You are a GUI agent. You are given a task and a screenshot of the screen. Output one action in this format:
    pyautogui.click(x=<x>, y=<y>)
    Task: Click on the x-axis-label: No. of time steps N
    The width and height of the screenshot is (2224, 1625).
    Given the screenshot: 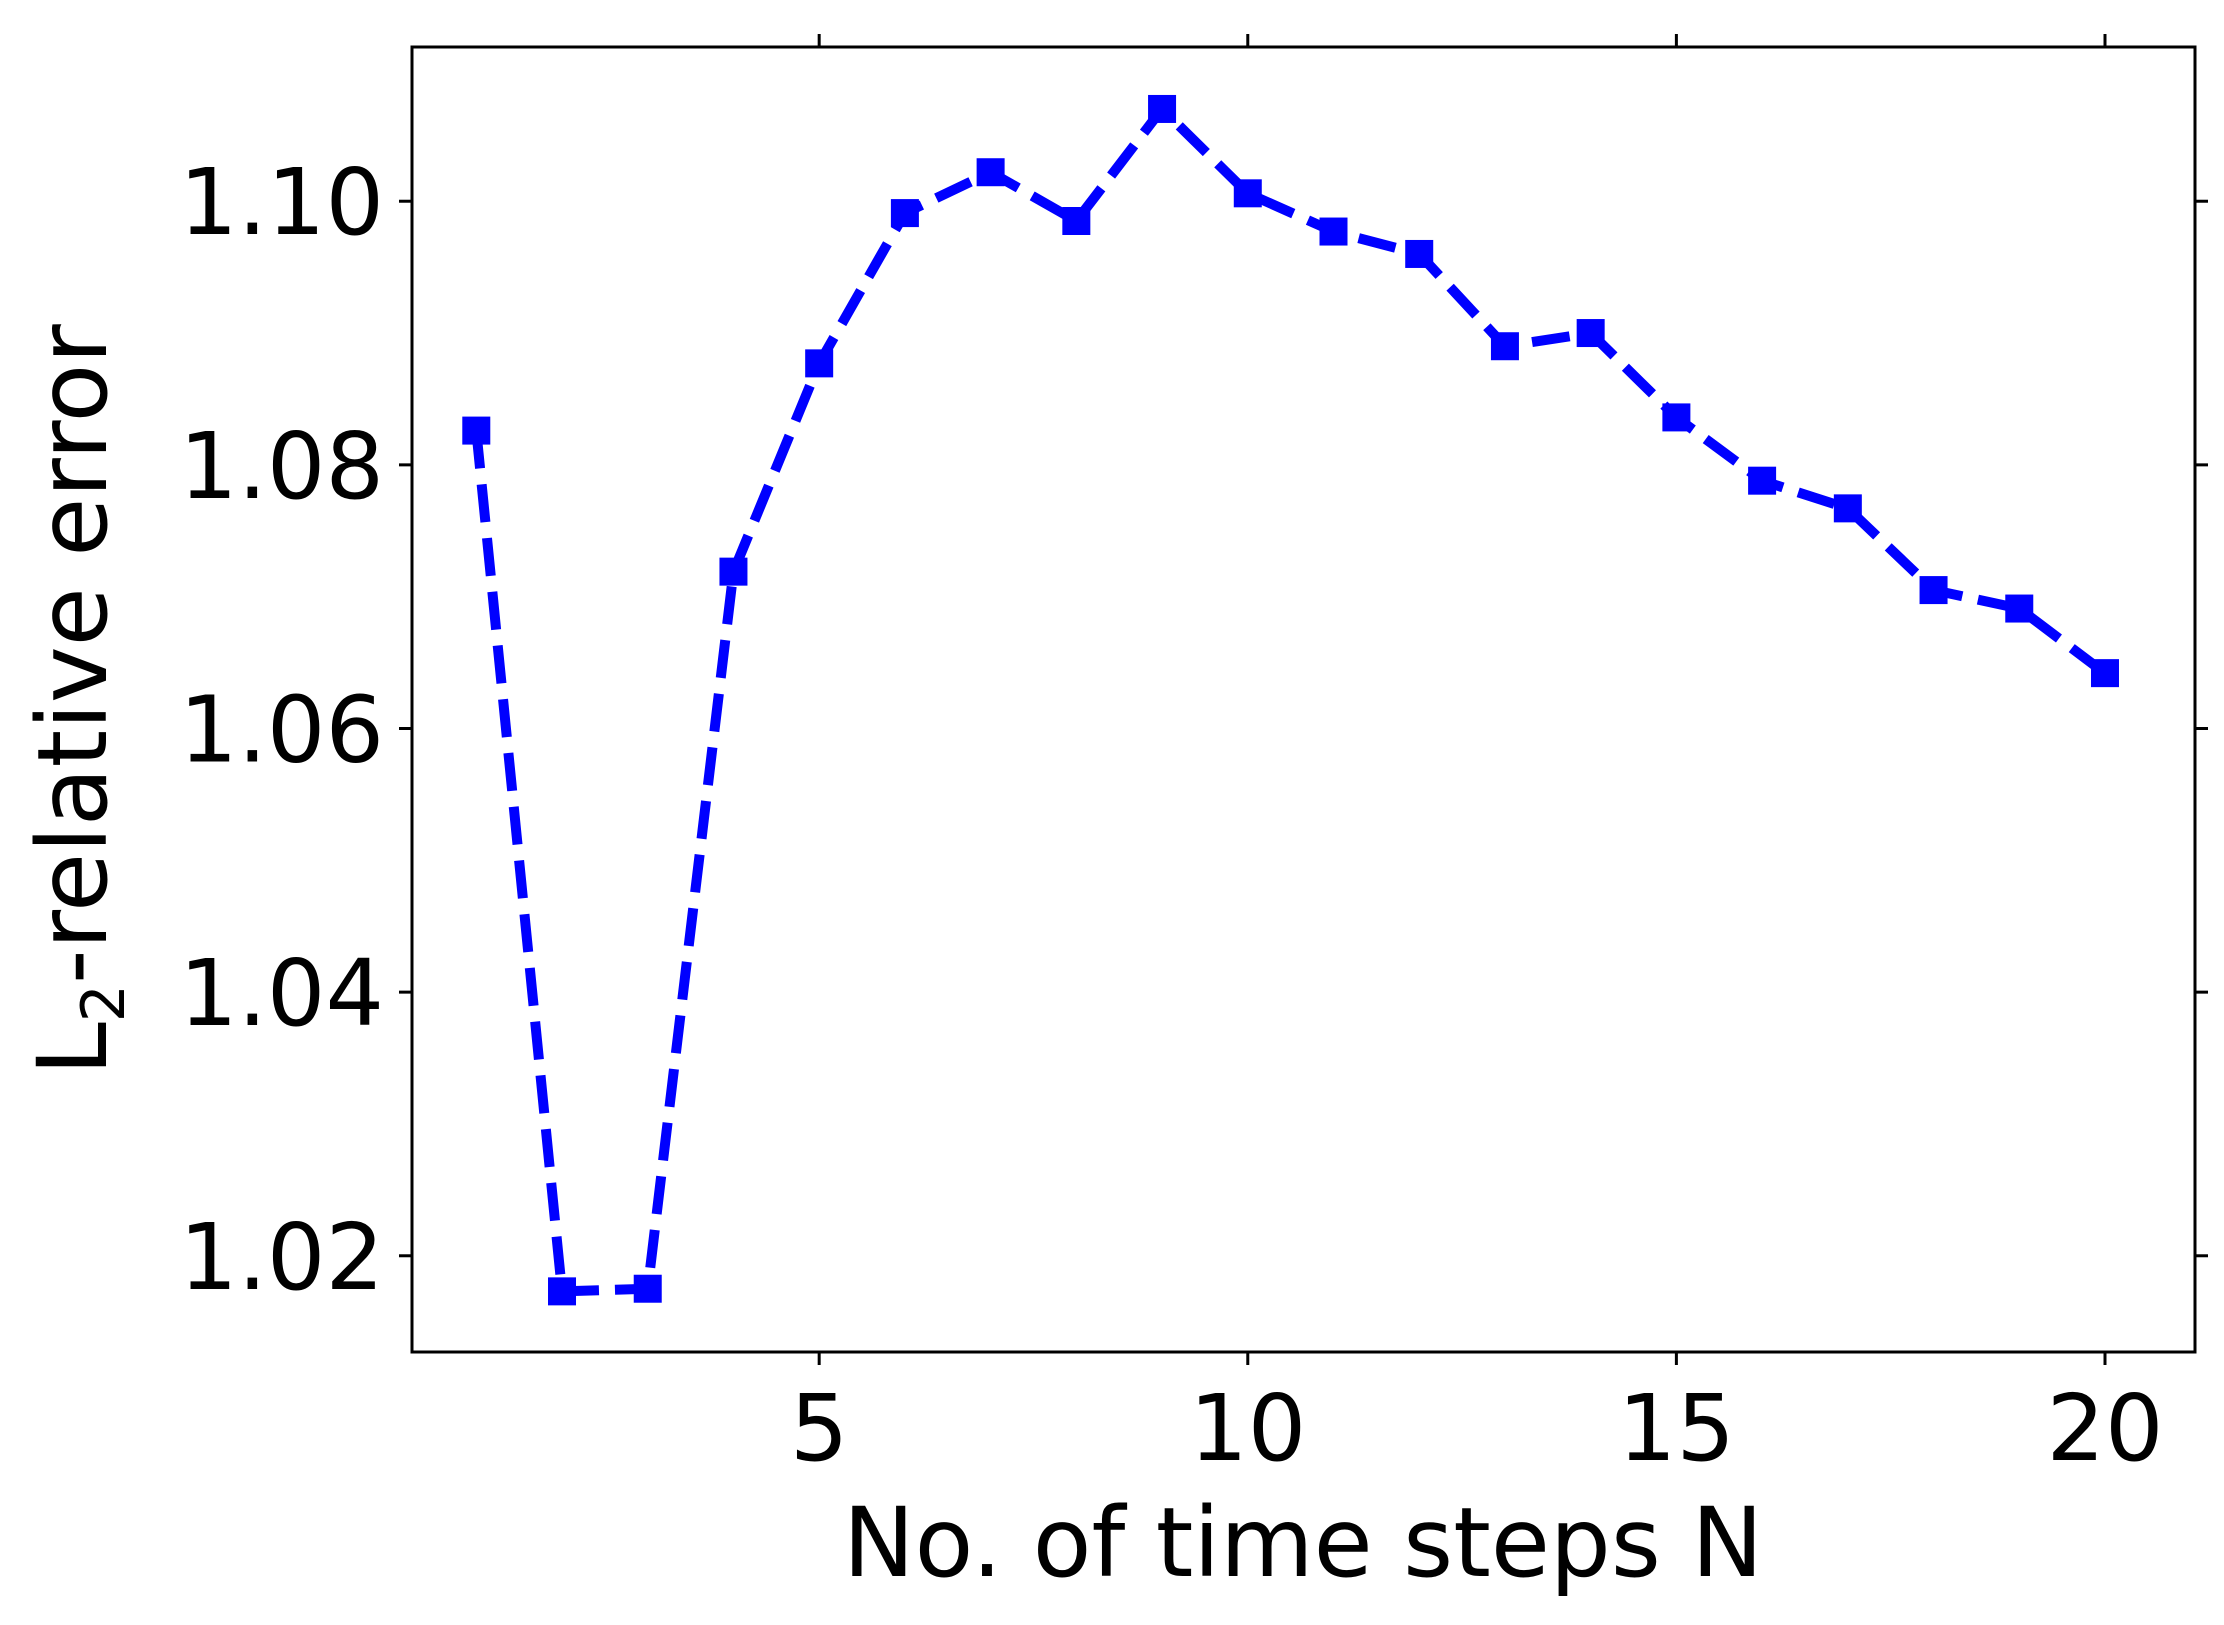 What is the action you would take?
    pyautogui.click(x=1303, y=1543)
    